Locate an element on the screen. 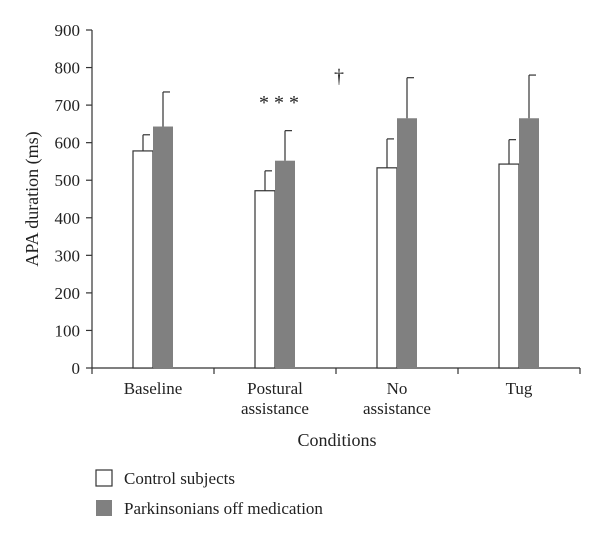 Image resolution: width=600 pixels, height=542 pixels. error-bars is located at coordinates (339, 132).